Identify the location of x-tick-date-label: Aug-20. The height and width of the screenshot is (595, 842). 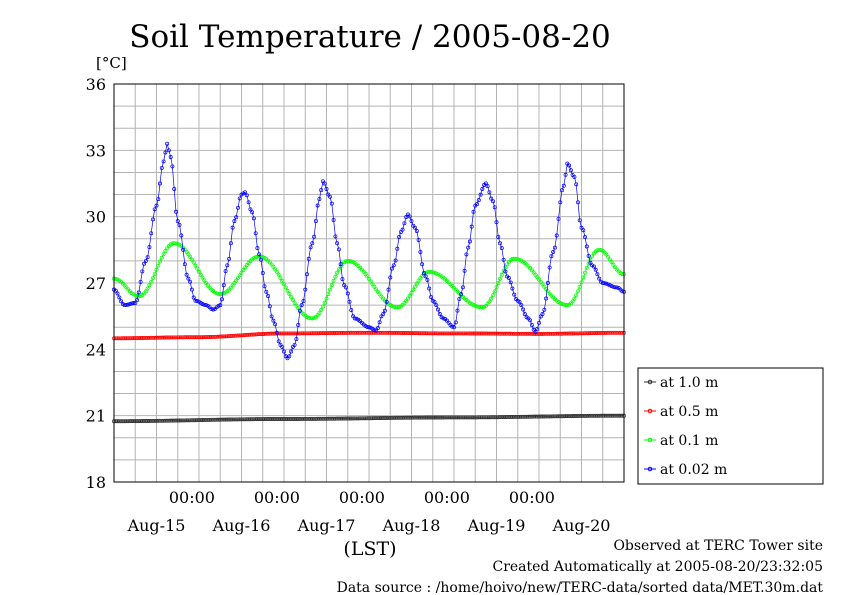
(581, 525).